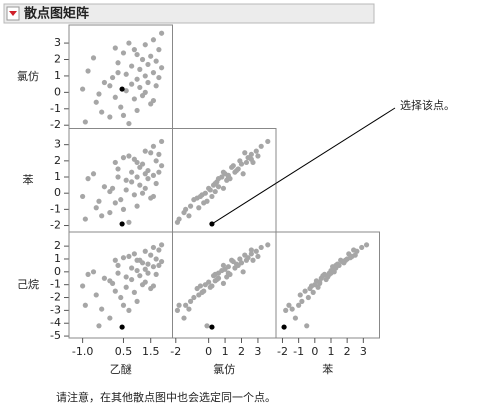 The height and width of the screenshot is (412, 481). I want to click on title-bar, so click(189, 13).